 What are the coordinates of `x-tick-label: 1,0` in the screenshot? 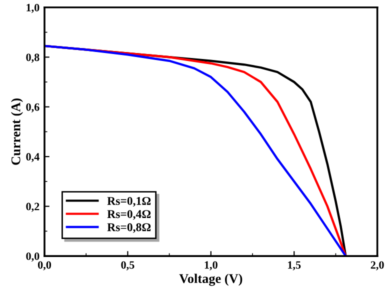 It's located at (211, 265).